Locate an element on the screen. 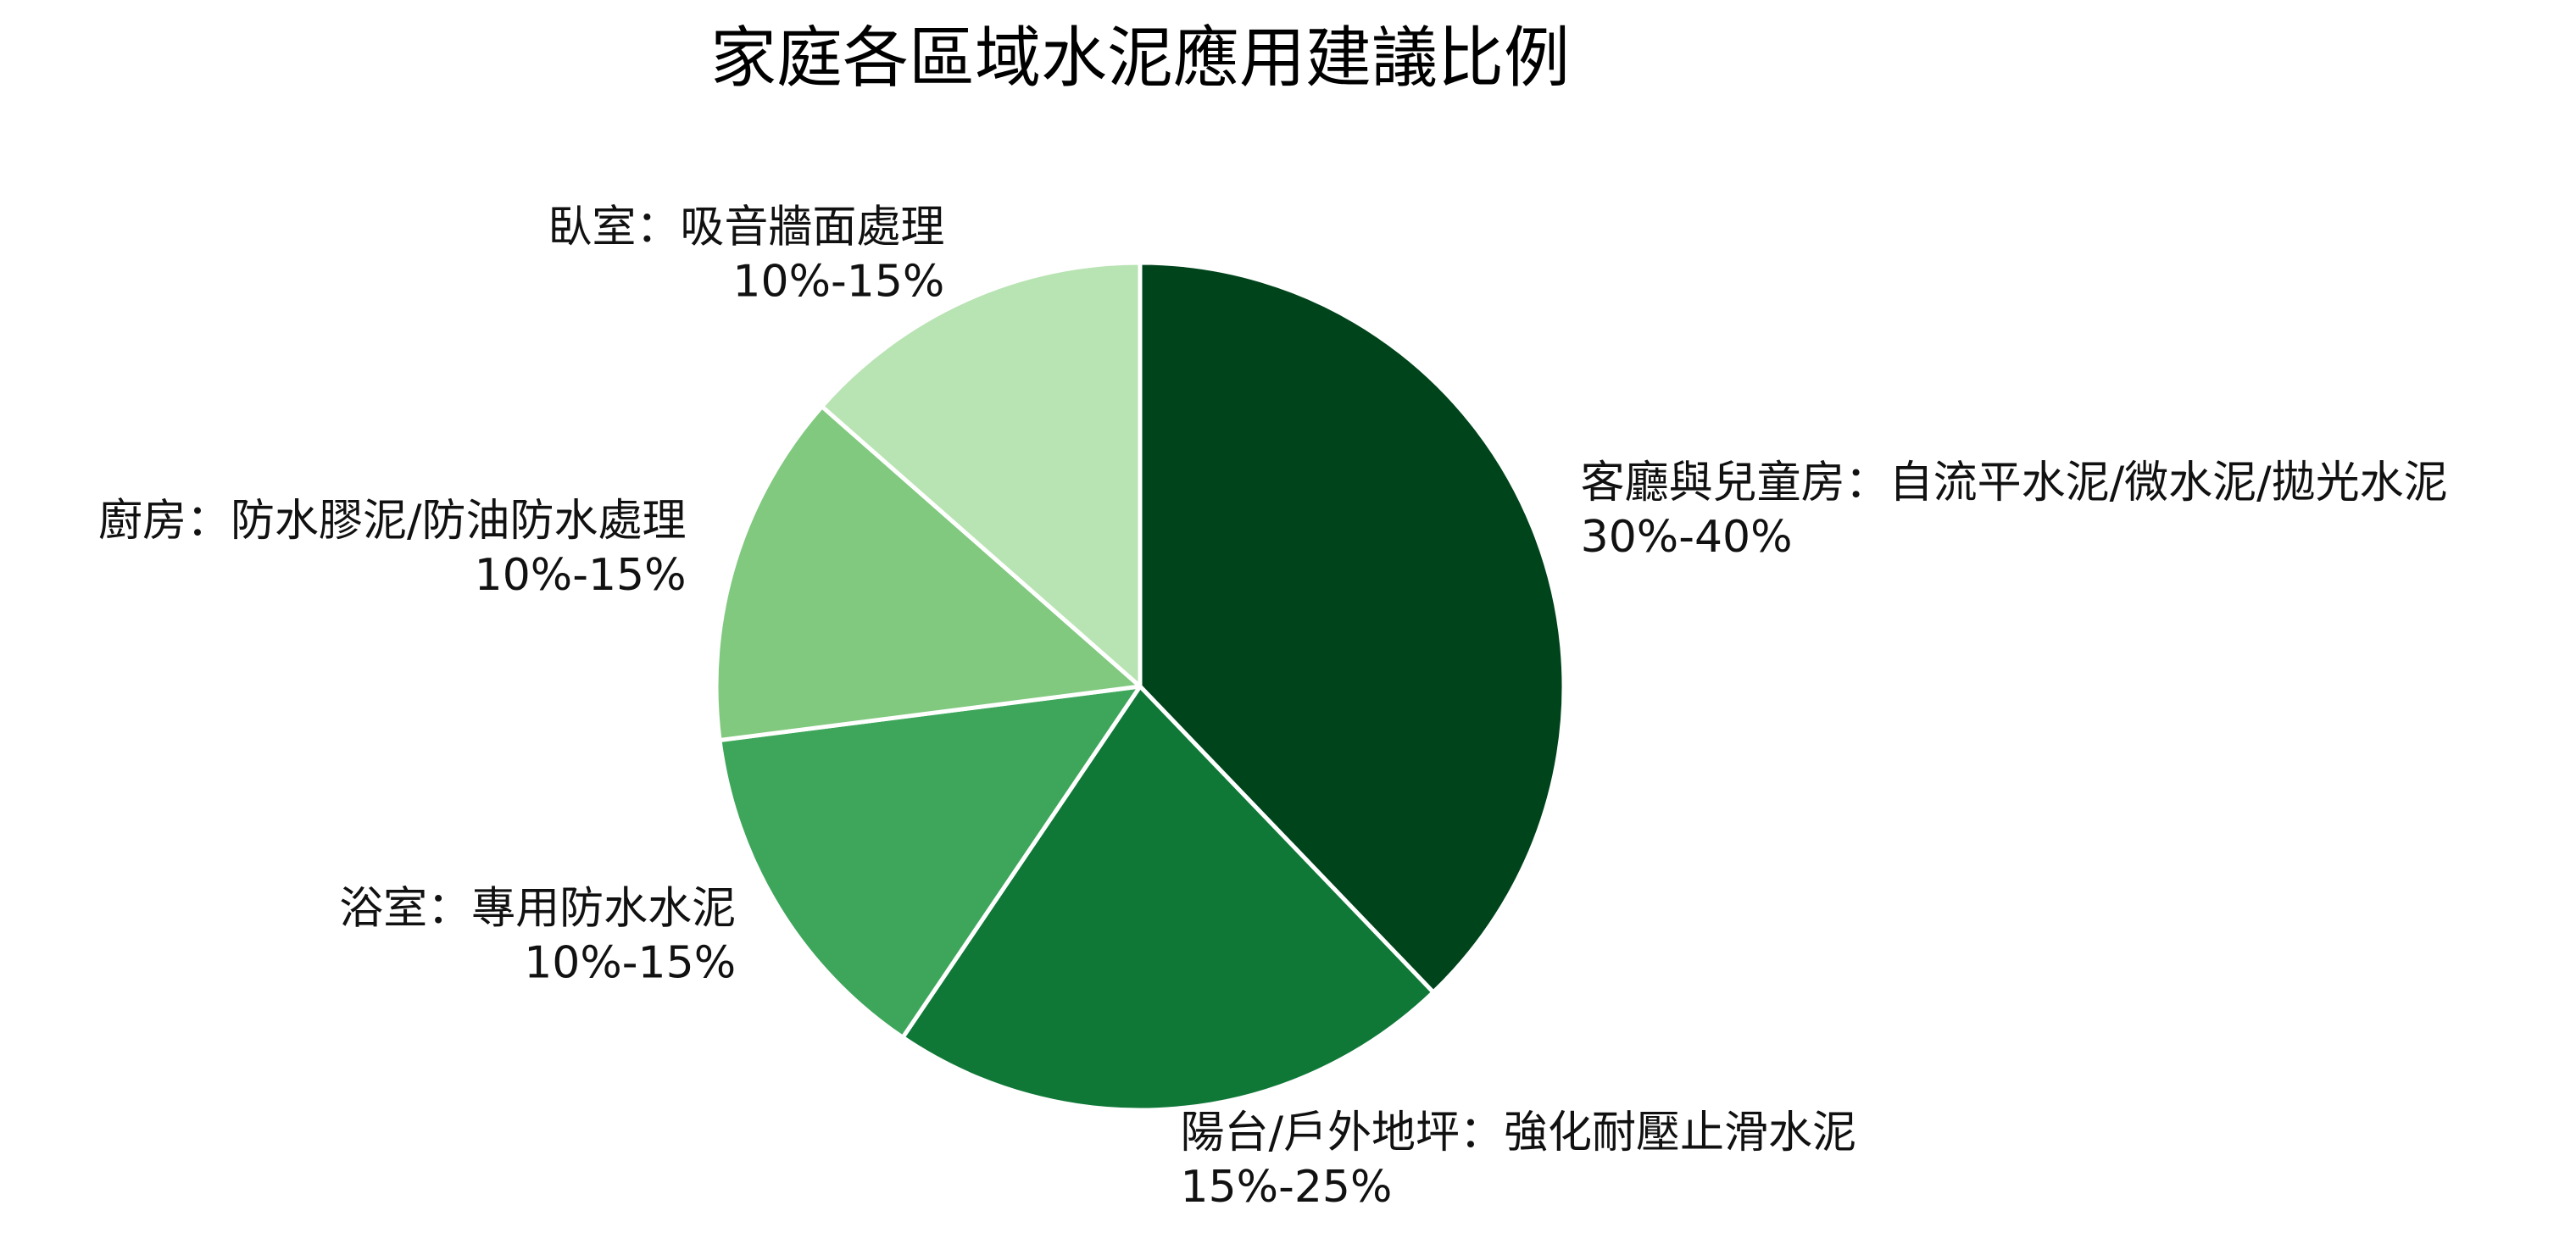 This screenshot has height=1244, width=2576. pie-label-name-2: 浴室：專用防水水泥 is located at coordinates (537, 909).